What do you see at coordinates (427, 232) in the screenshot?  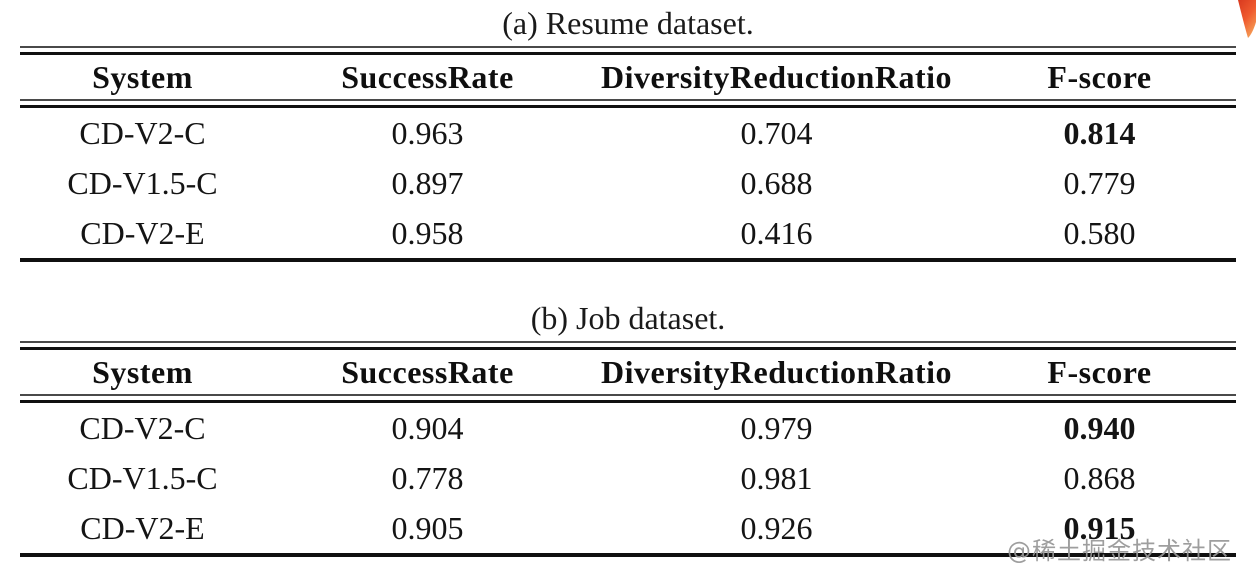 I see `cell-successrate: 0.958` at bounding box center [427, 232].